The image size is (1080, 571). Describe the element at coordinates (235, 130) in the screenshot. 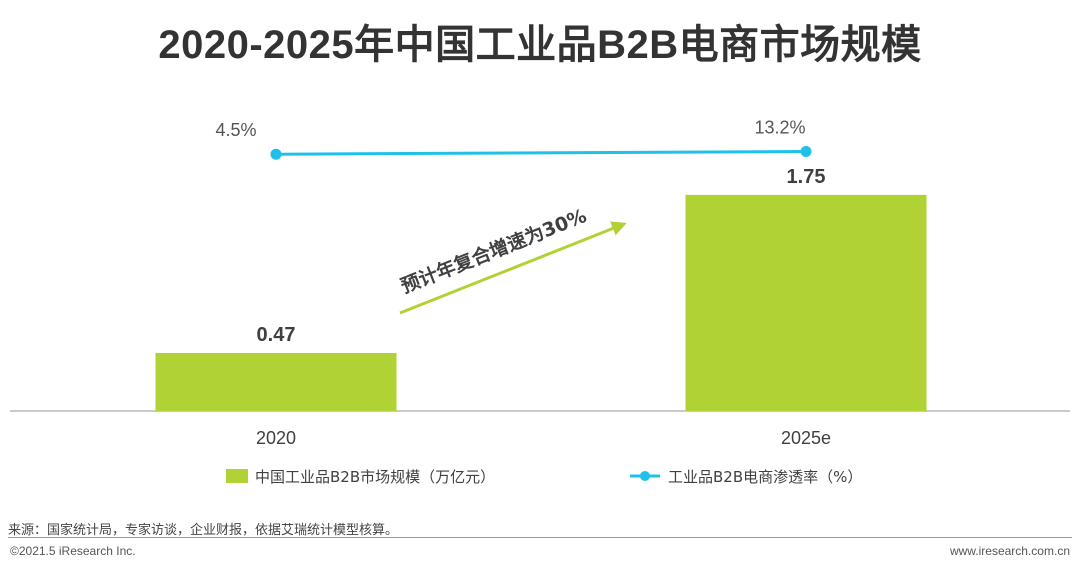

I see `line-value-label: 4.5%` at that location.